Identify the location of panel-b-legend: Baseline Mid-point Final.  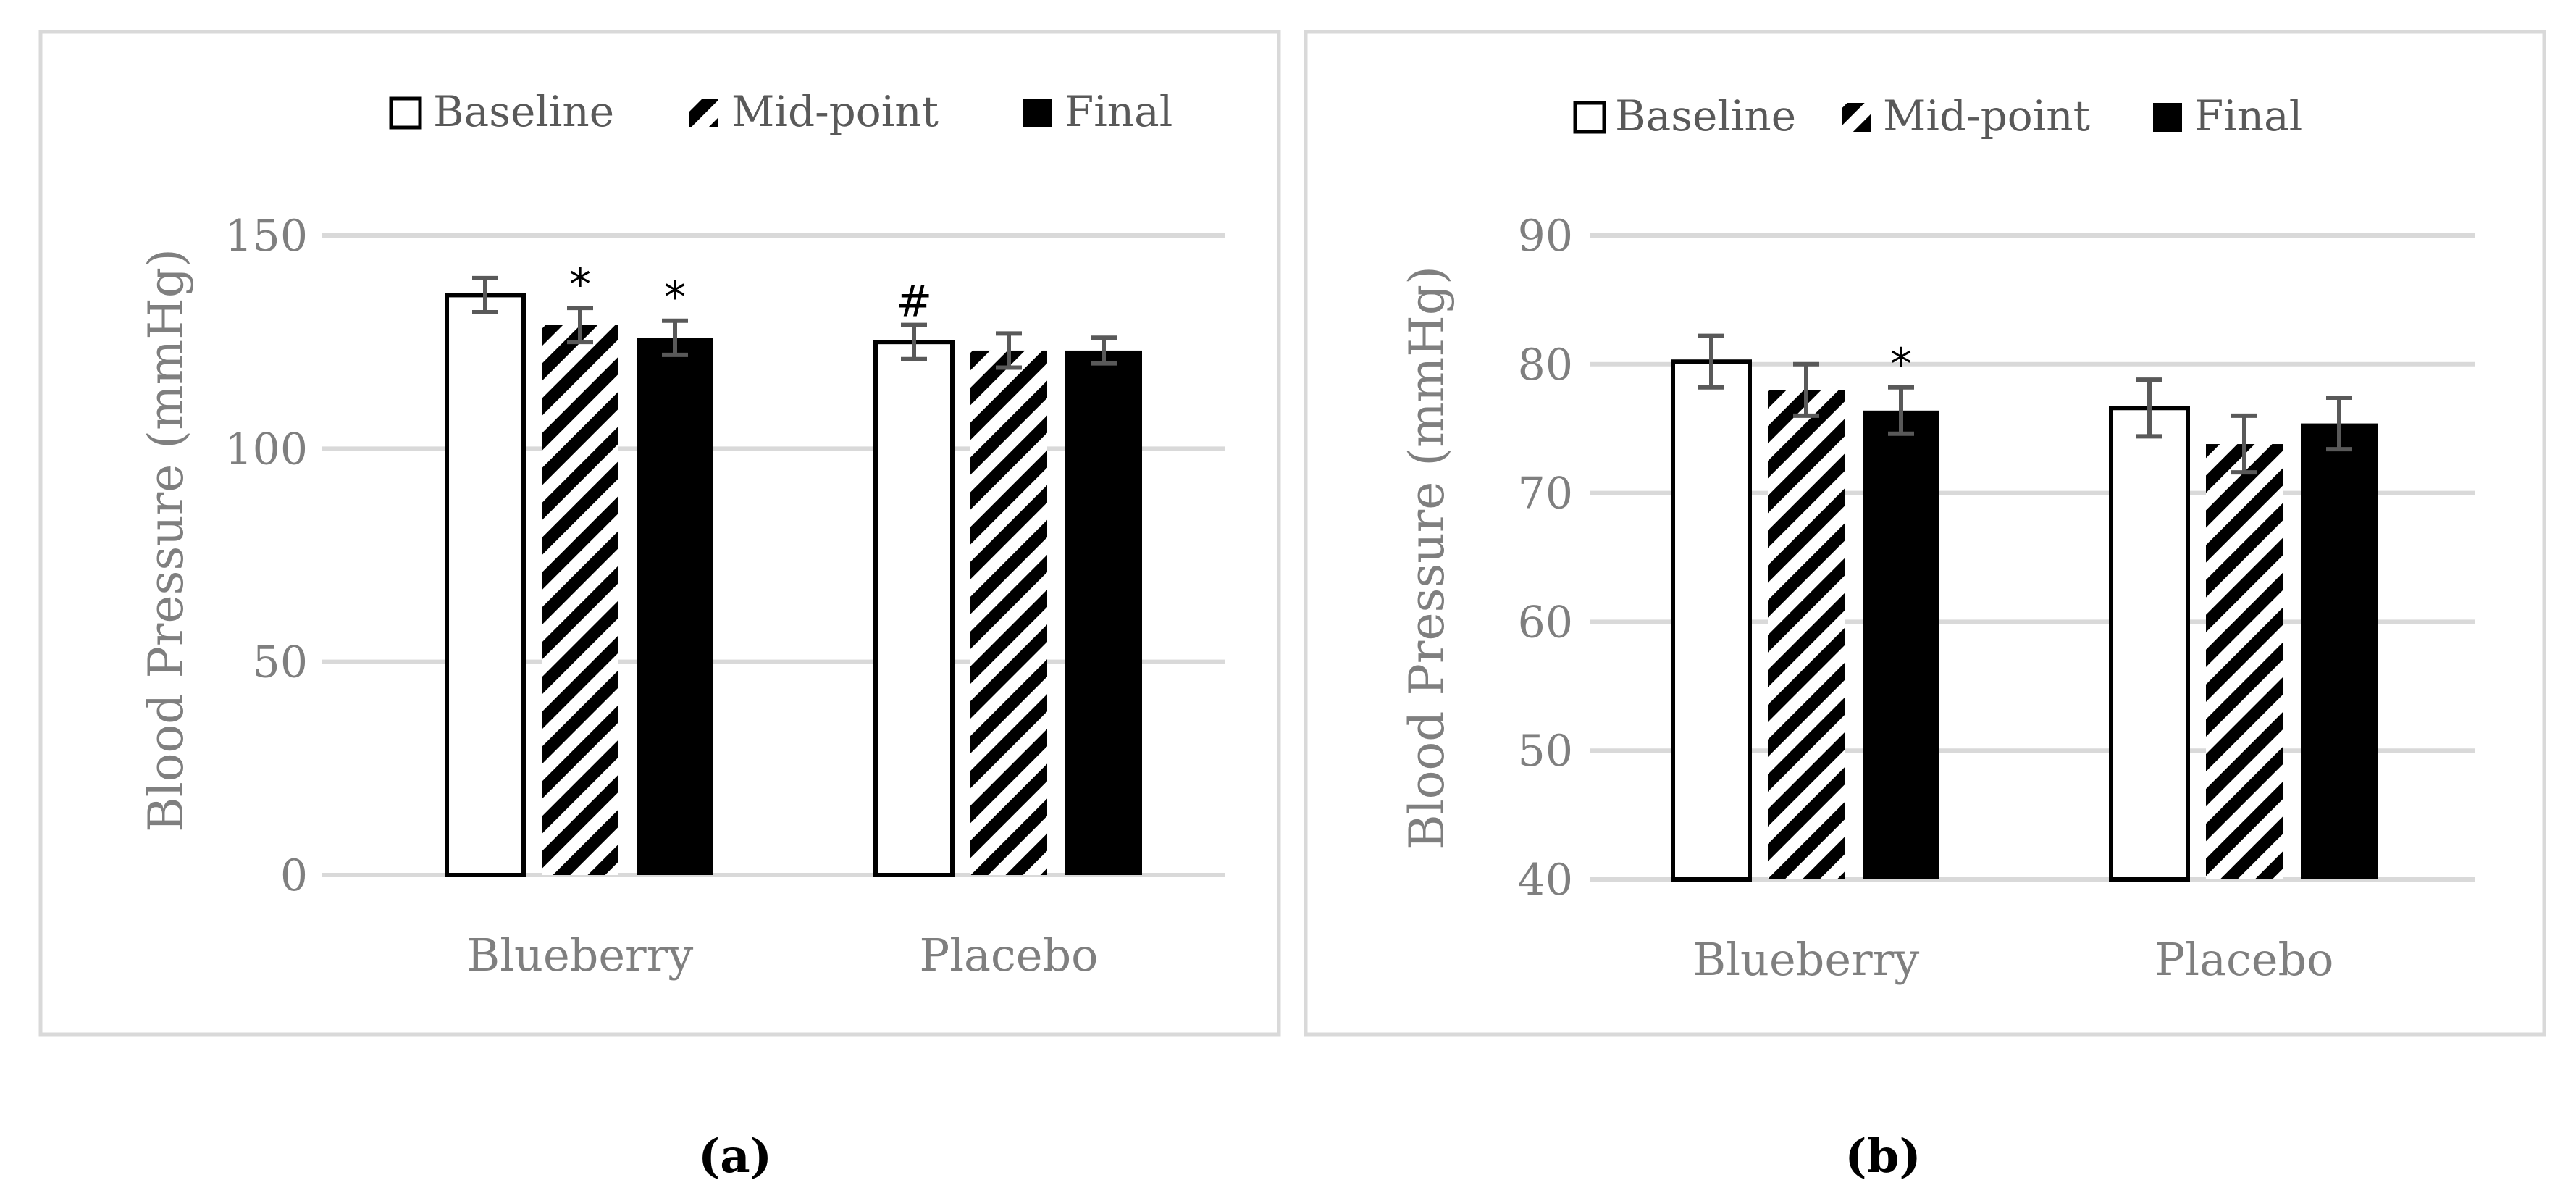
(1937, 116).